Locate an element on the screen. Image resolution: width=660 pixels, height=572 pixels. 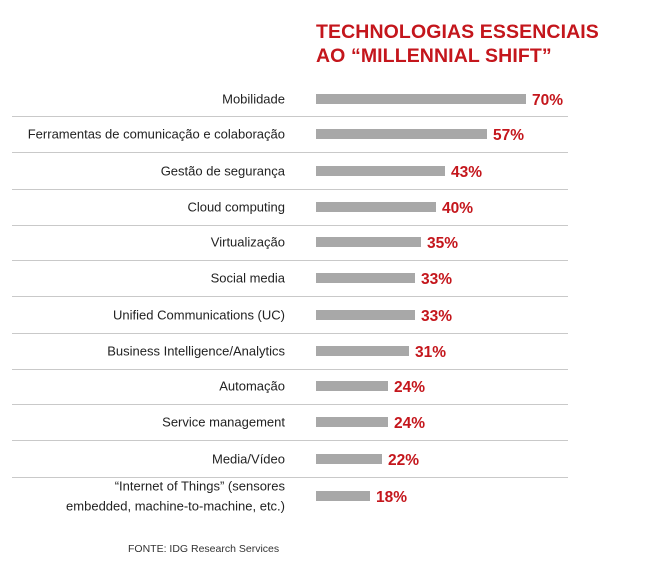
category-label-line: embedded, machine-to-machine, etc.) is located at coordinates (175, 506).